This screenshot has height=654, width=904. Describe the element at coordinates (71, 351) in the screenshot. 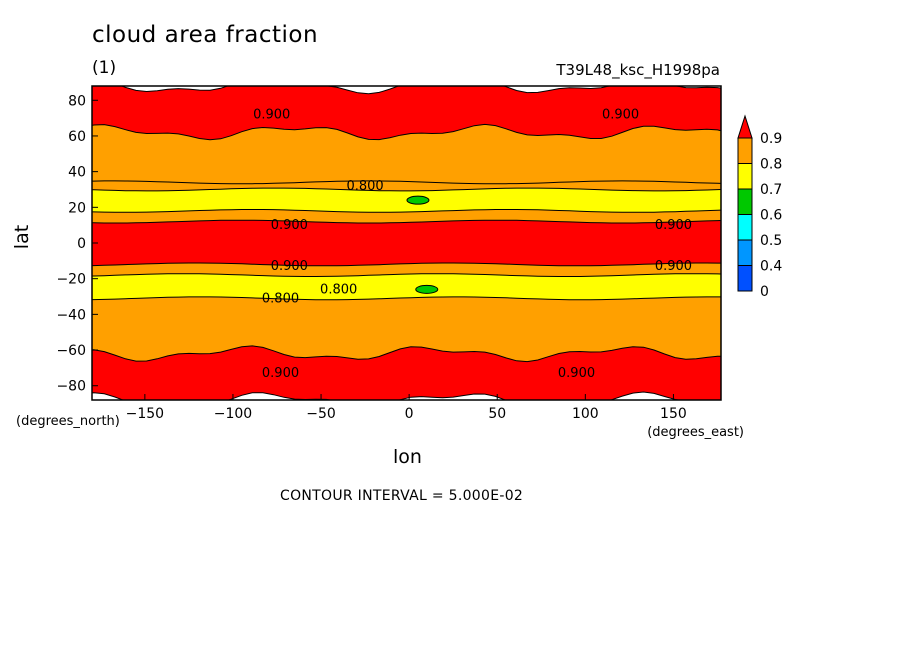

I see `y-tick-label: −60` at that location.